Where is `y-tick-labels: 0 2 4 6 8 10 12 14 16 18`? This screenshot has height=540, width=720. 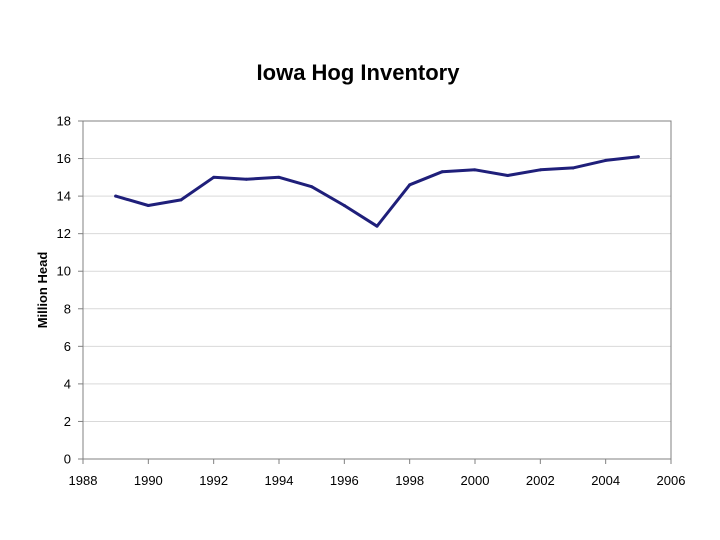 y-tick-labels: 0 2 4 6 8 10 12 14 16 18 is located at coordinates (70, 290).